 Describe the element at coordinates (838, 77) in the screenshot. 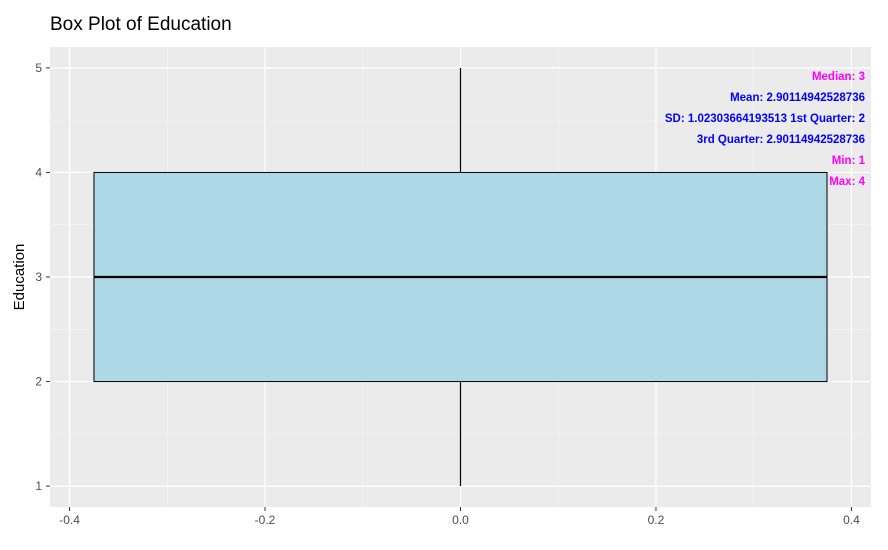

I see `stat-annotation: Median: 3` at that location.